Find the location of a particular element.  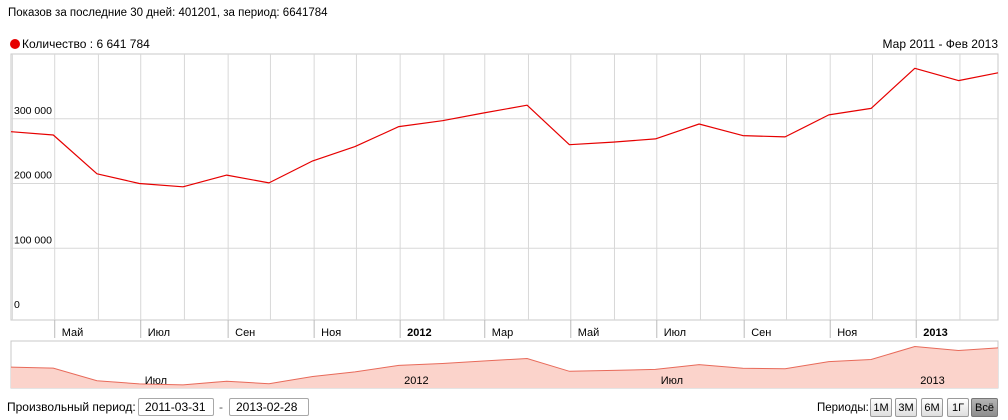

navigator-area is located at coordinates (504, 367).